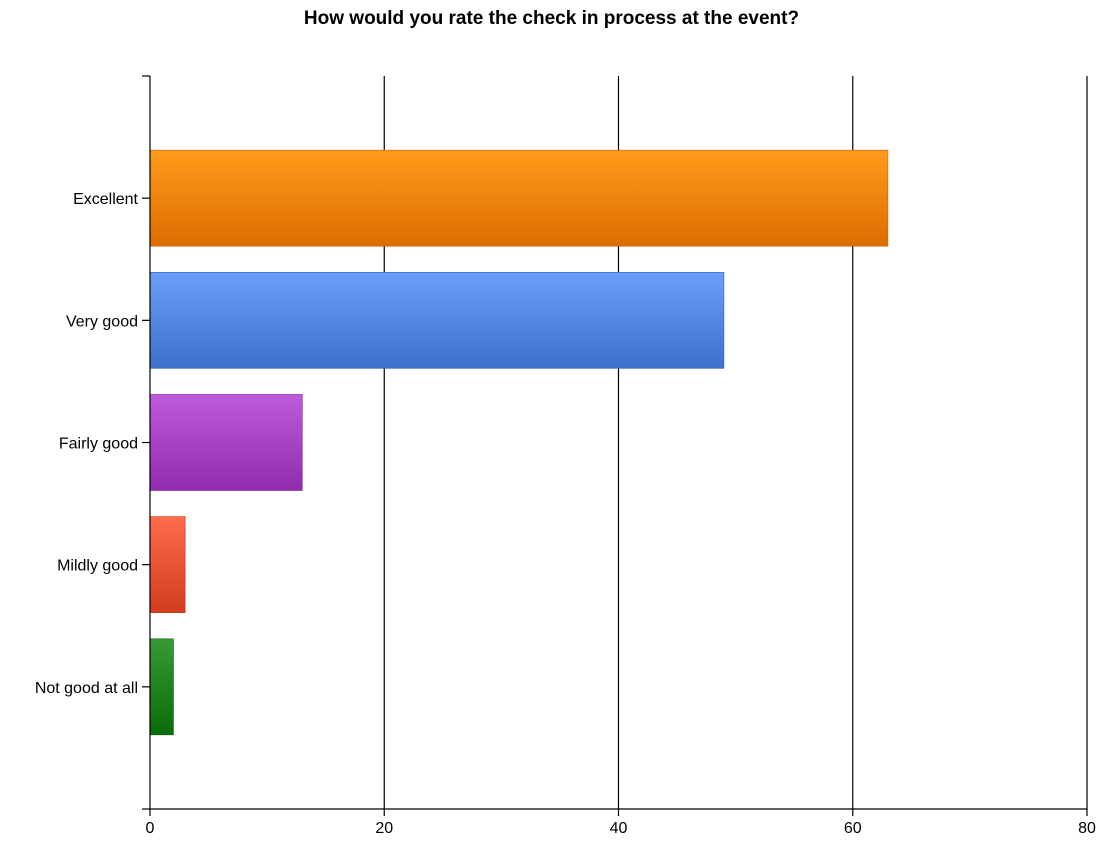 This screenshot has height=843, width=1103. I want to click on bar-very-good, so click(437, 320).